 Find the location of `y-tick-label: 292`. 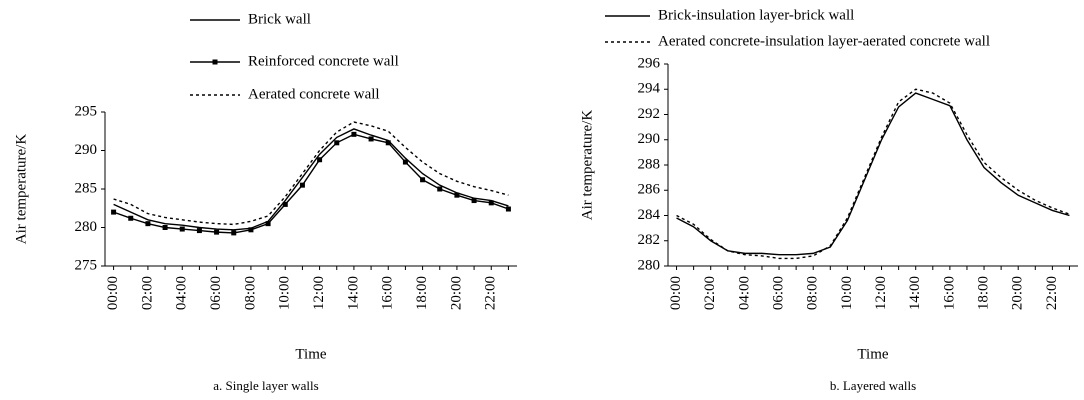

y-tick-label: 292 is located at coordinates (649, 114).